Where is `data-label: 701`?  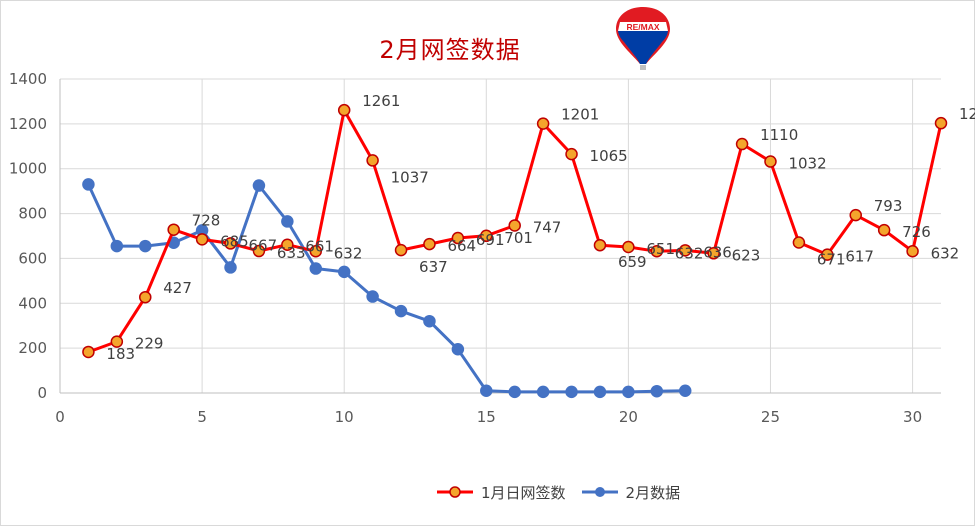 data-label: 701 is located at coordinates (518, 238).